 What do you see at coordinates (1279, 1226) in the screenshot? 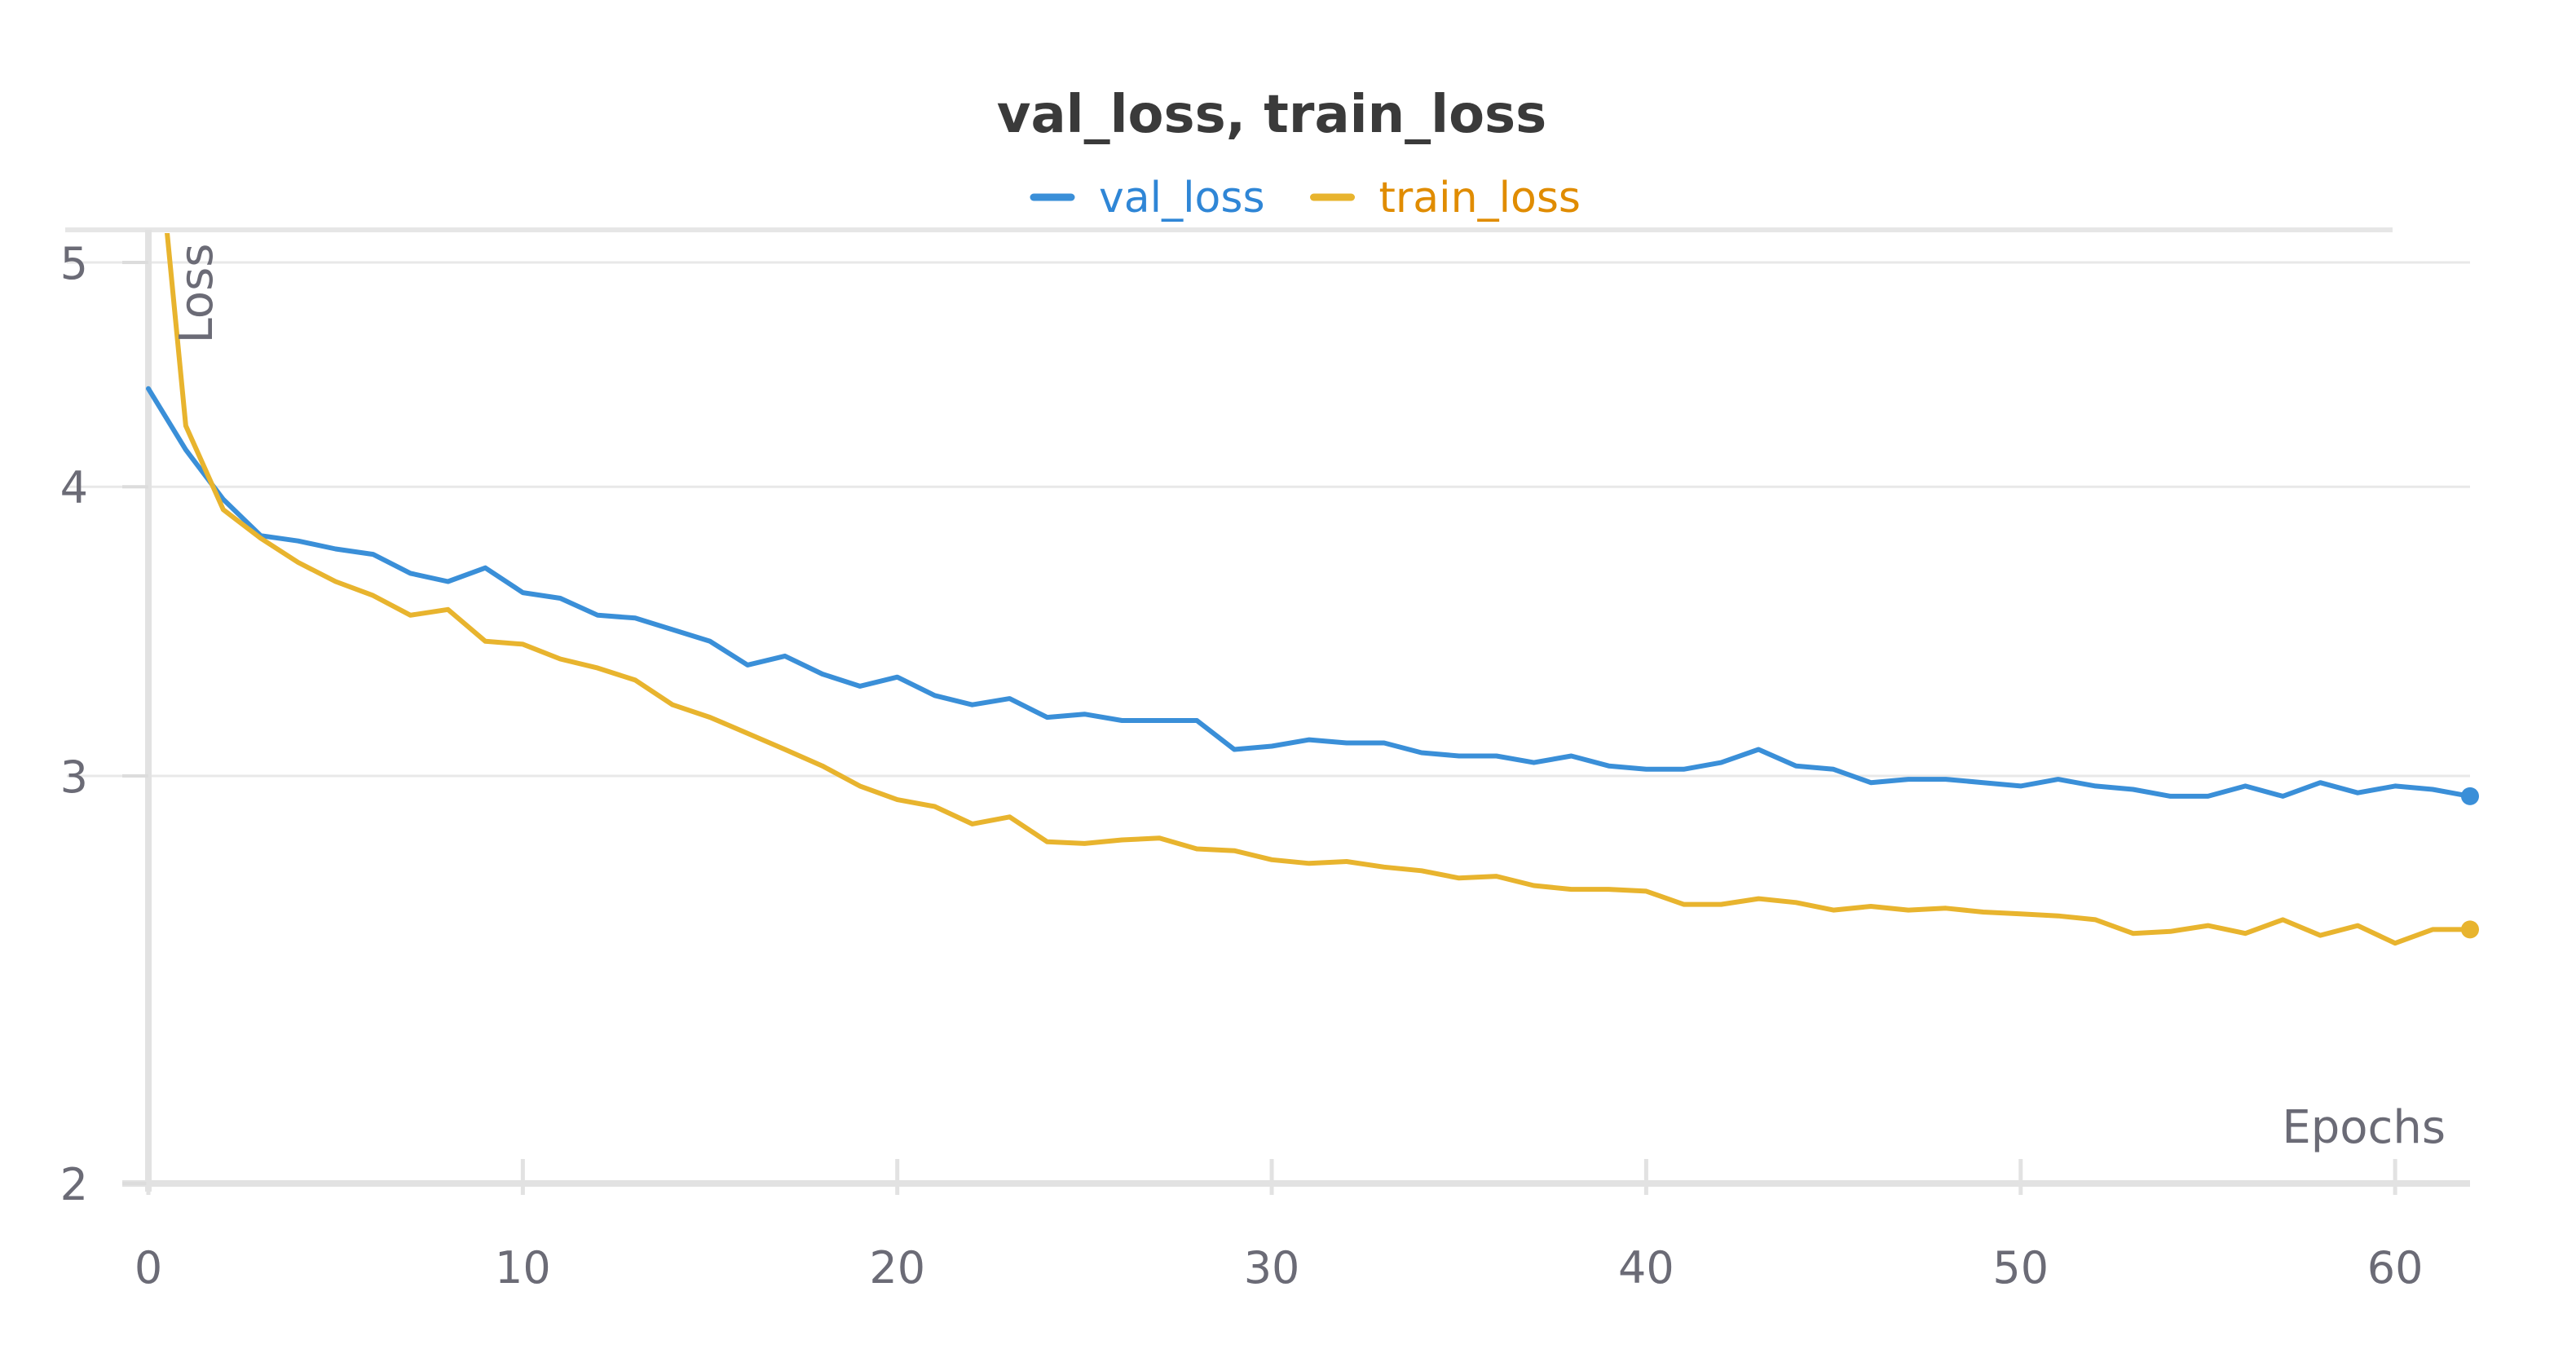
I see `x-axis-ticks: 0 10 20 30 40 50 60` at bounding box center [1279, 1226].